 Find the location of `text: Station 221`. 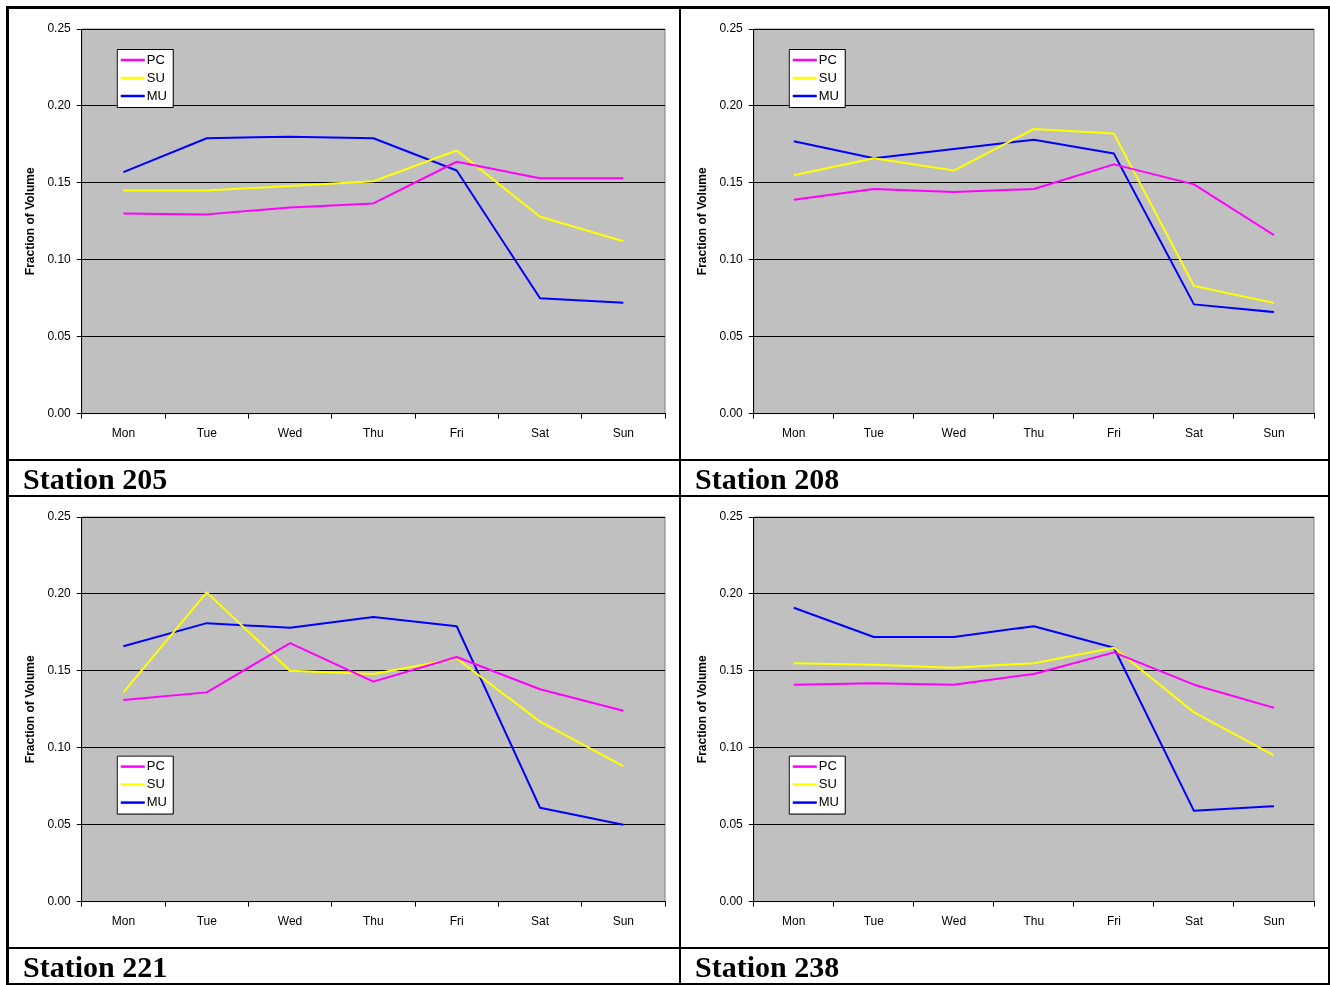

text: Station 221 is located at coordinates (344, 965).